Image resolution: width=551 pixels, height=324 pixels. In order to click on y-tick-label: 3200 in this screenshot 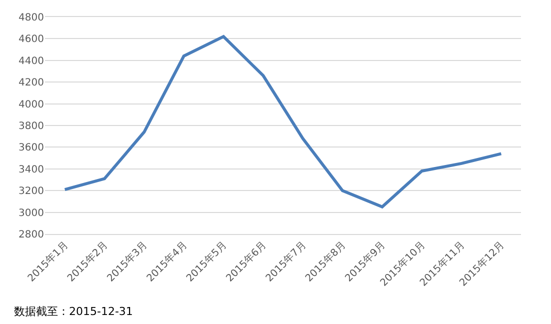, I will do `click(31, 192)`.